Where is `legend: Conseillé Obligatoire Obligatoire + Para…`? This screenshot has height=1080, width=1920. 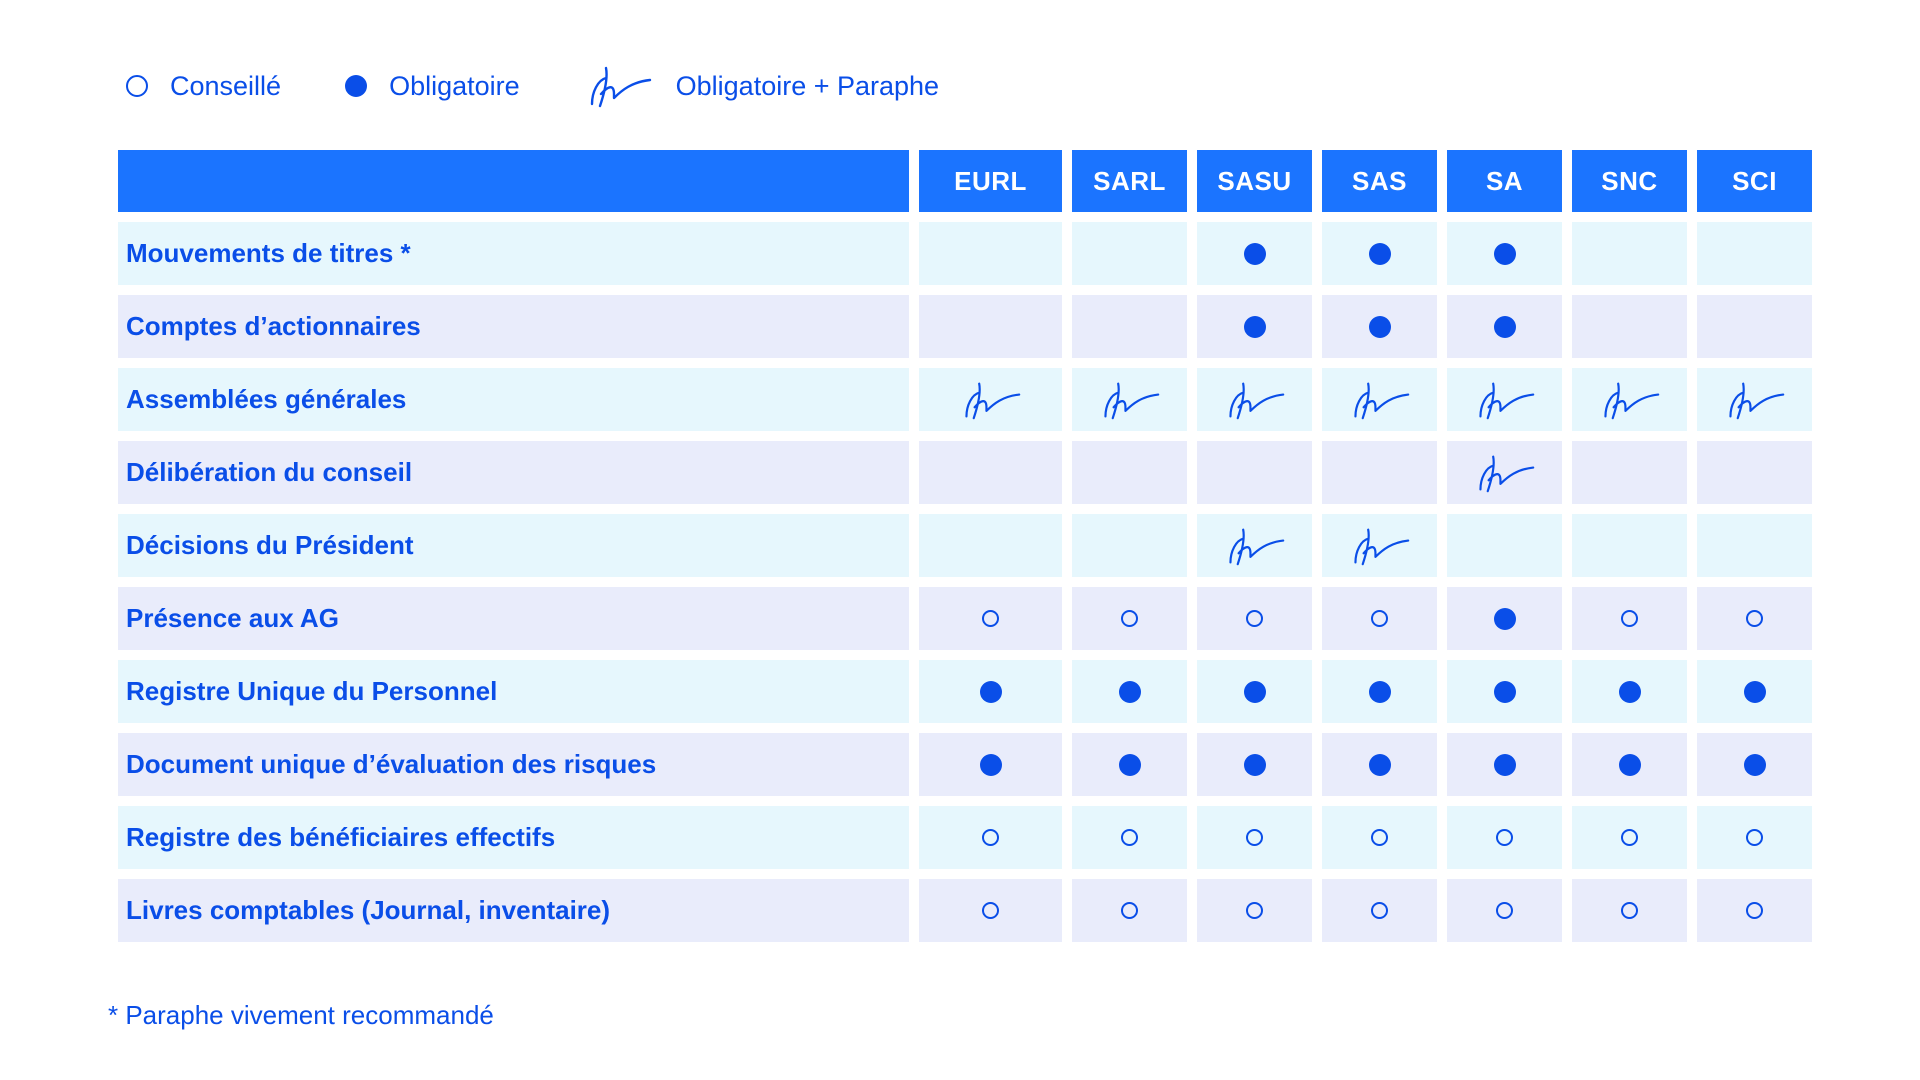
legend: Conseillé Obligatoire Obligatoire + Para… is located at coordinates (564, 86).